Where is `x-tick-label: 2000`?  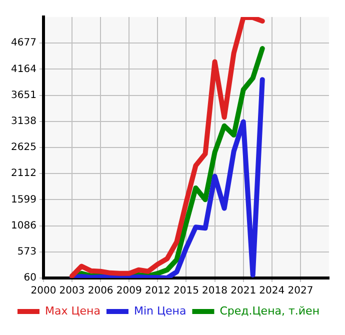
x-tick-label: 2000 is located at coordinates (43, 291).